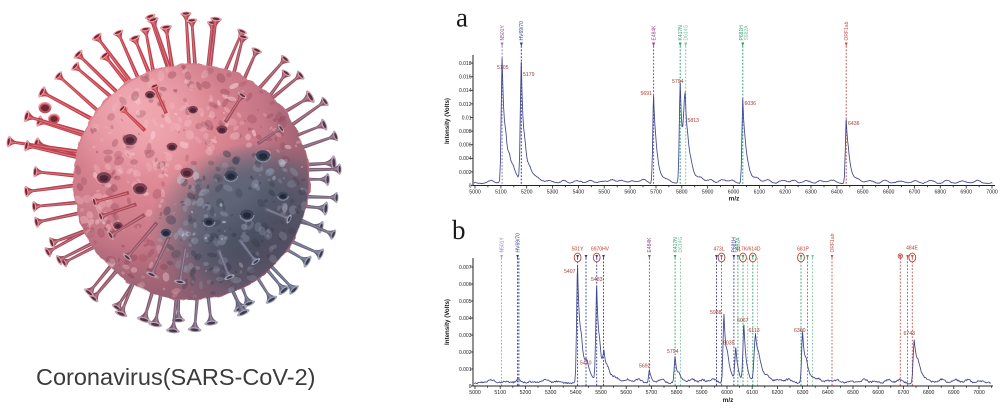 This screenshot has width=1007, height=412. Describe the element at coordinates (754, 331) in the screenshot. I see `svg-text: 6113` at that location.